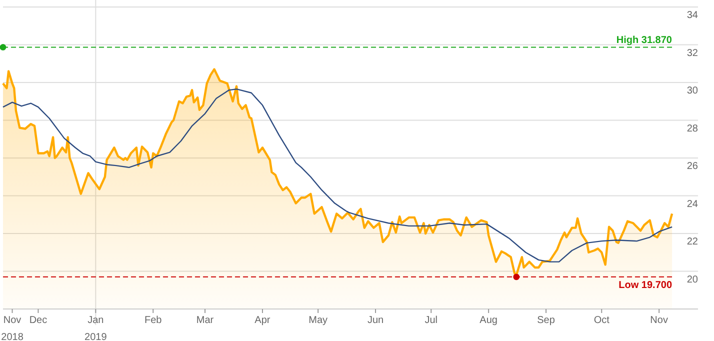 The image size is (714, 341). What do you see at coordinates (38, 320) in the screenshot?
I see `x-tick-label: Dec` at bounding box center [38, 320].